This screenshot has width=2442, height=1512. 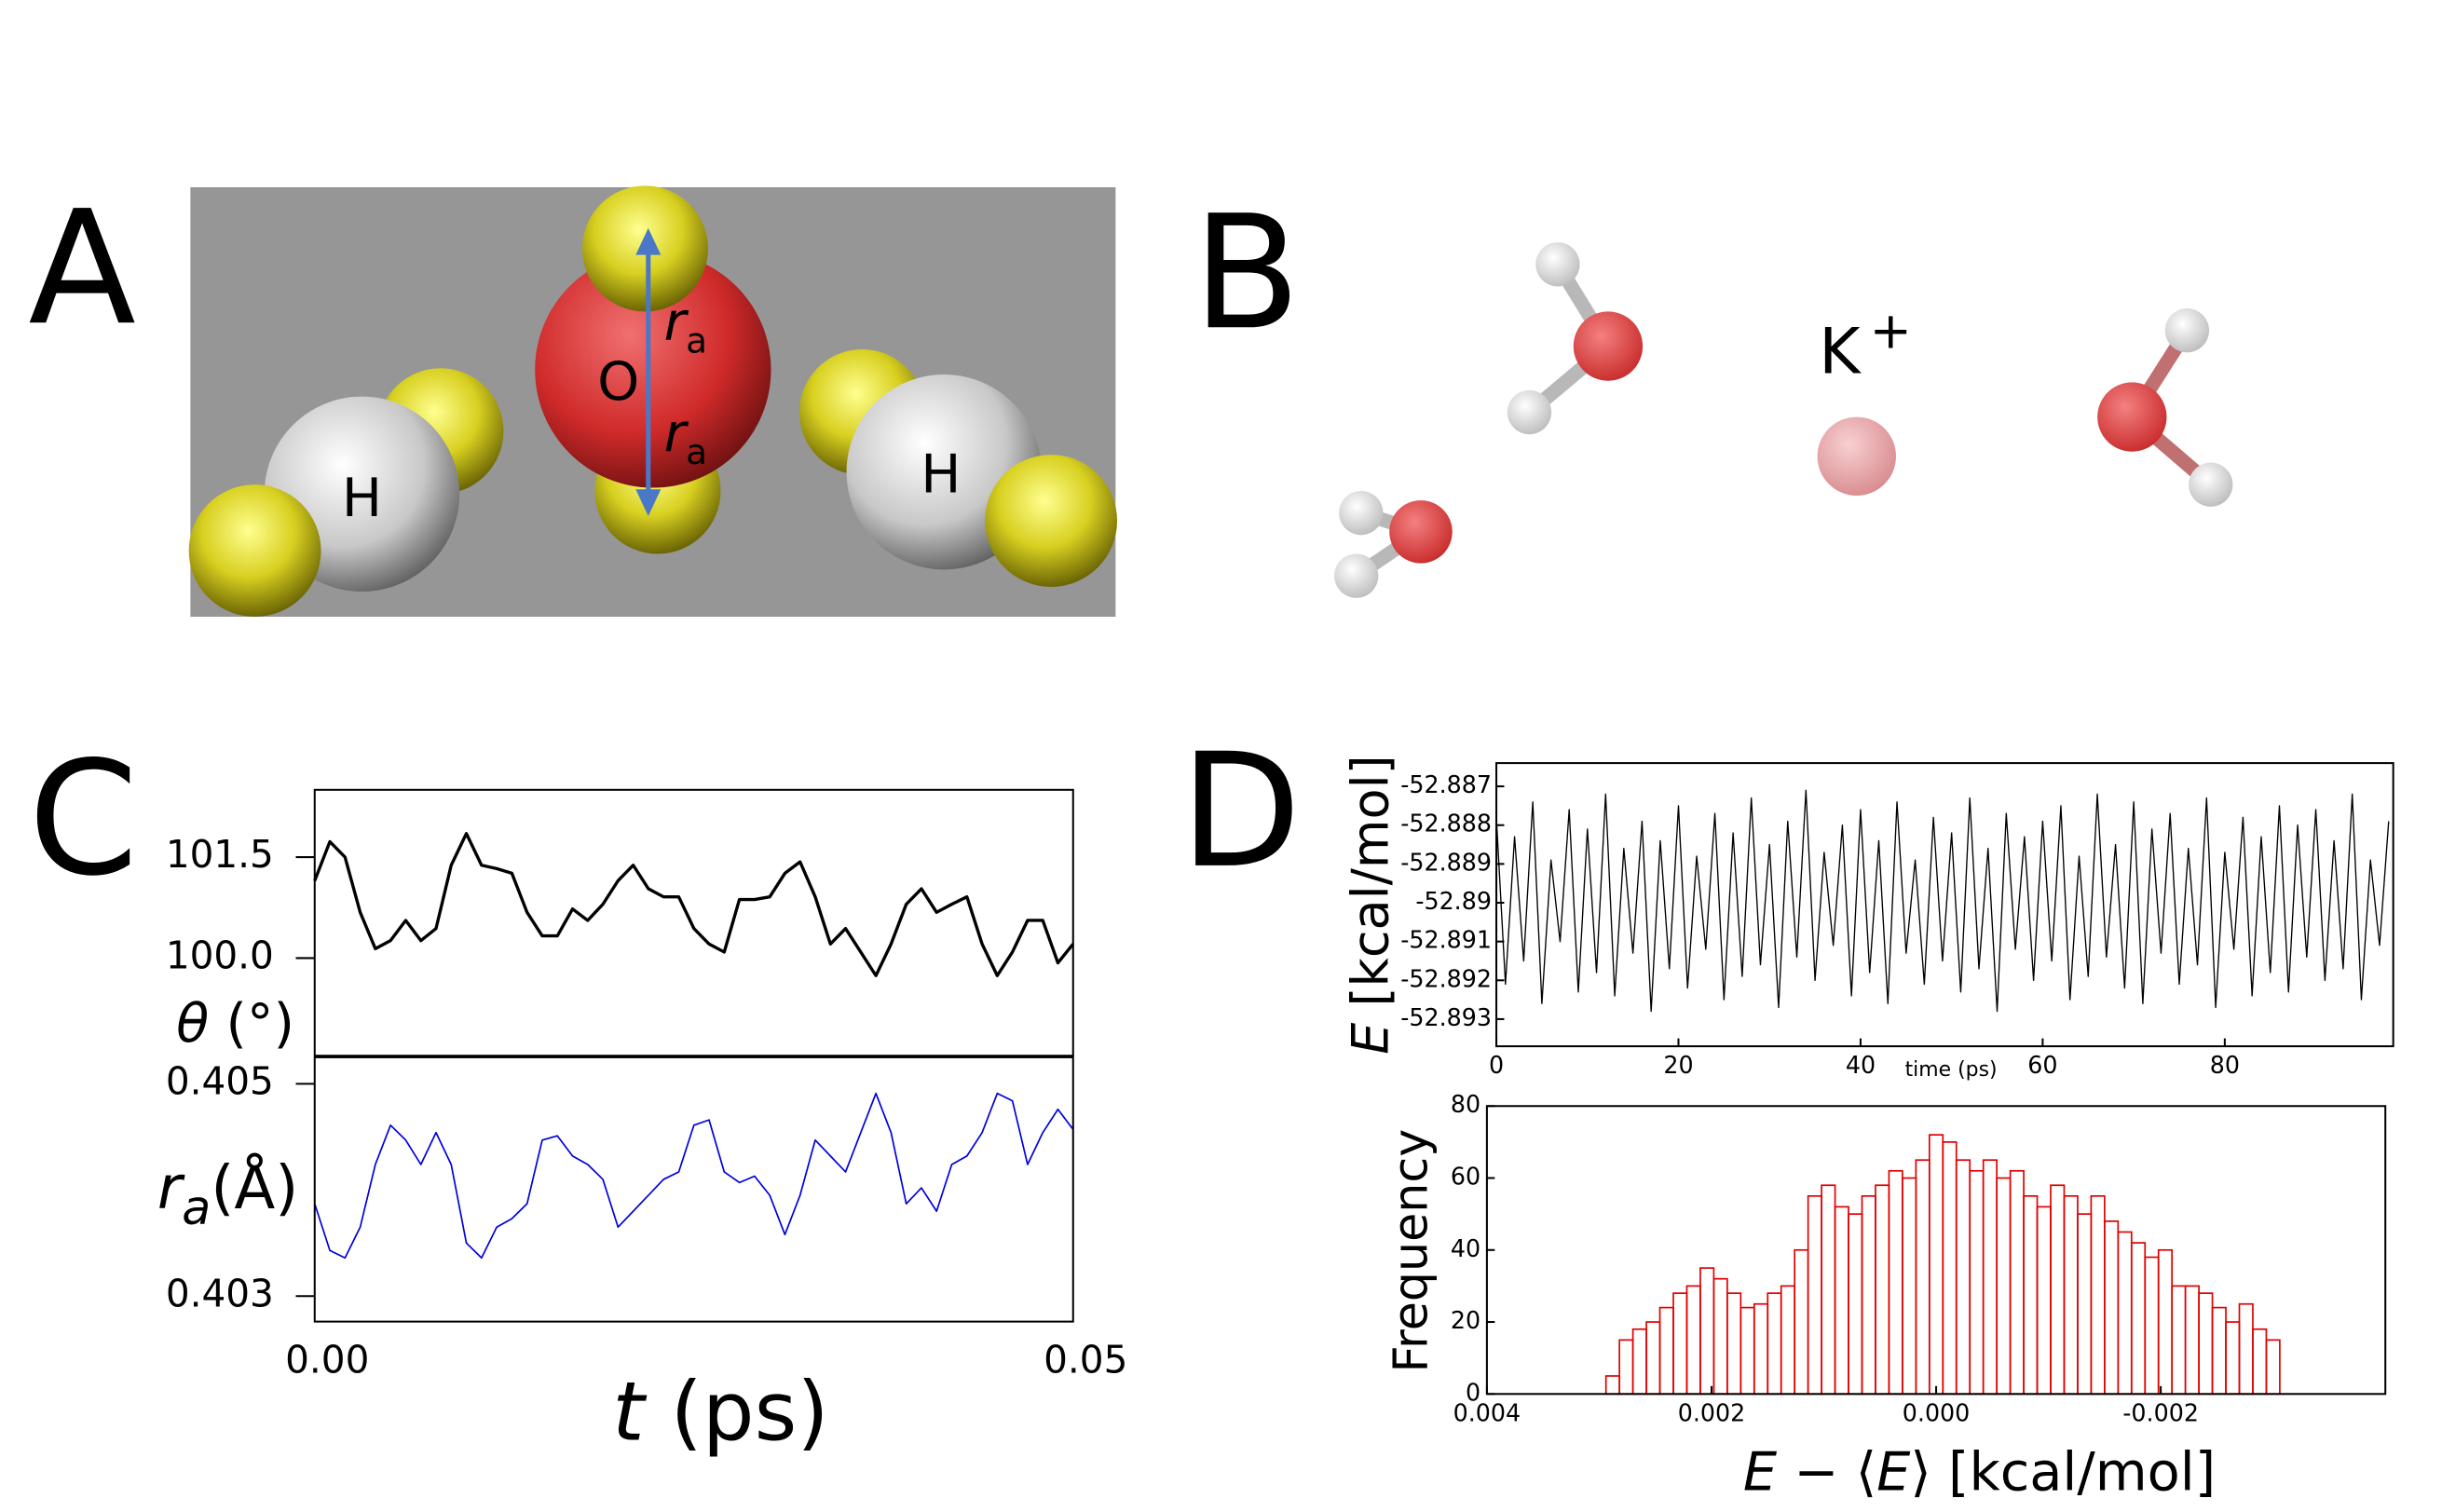 I want to click on y-tick-label: -52.889, so click(x=1446, y=862).